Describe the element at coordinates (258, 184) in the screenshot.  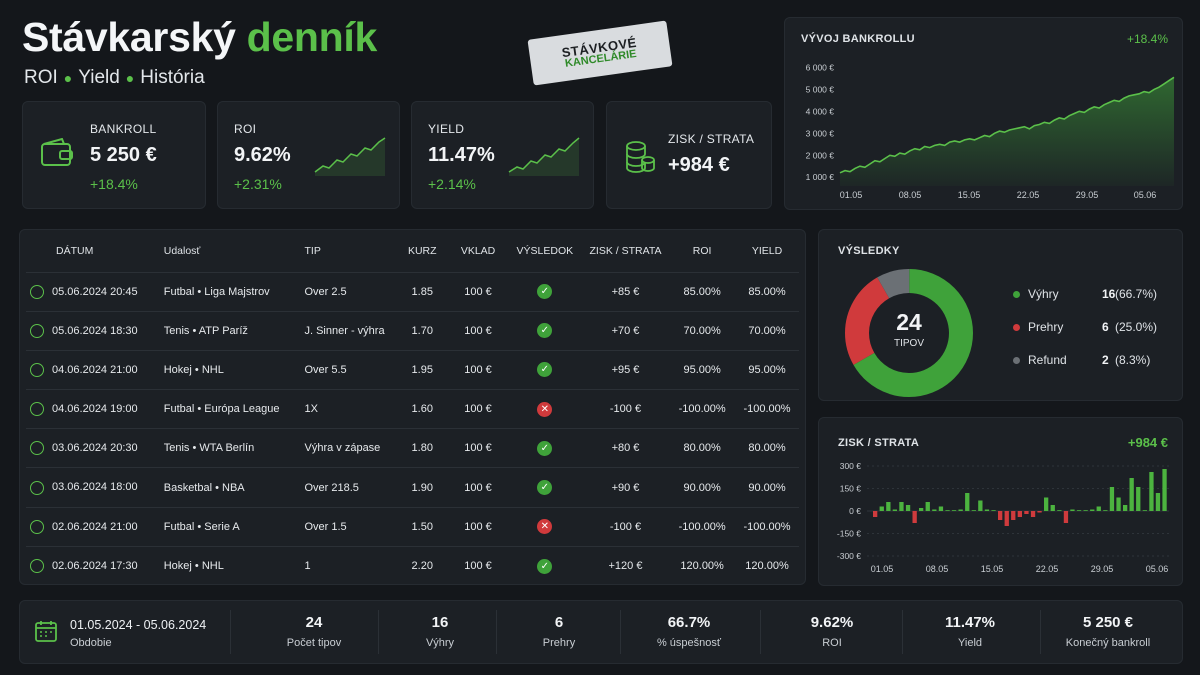
I see `roi-change: +2.31%` at that location.